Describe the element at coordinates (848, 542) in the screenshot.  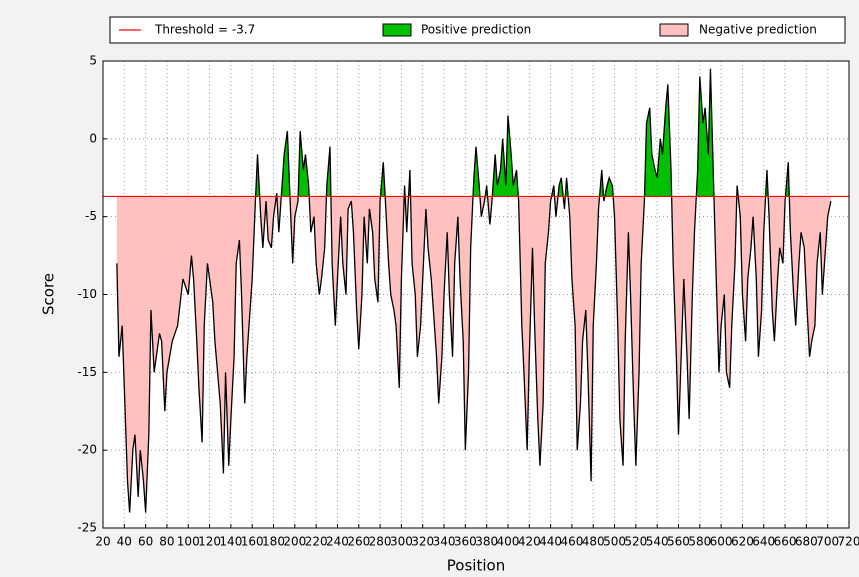
I see `x-tick-label: 720` at that location.